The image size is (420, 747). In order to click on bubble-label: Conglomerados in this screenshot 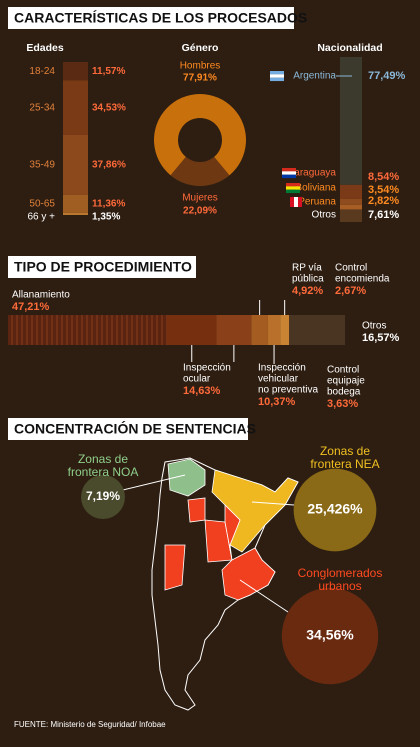, I will do `click(340, 573)`.